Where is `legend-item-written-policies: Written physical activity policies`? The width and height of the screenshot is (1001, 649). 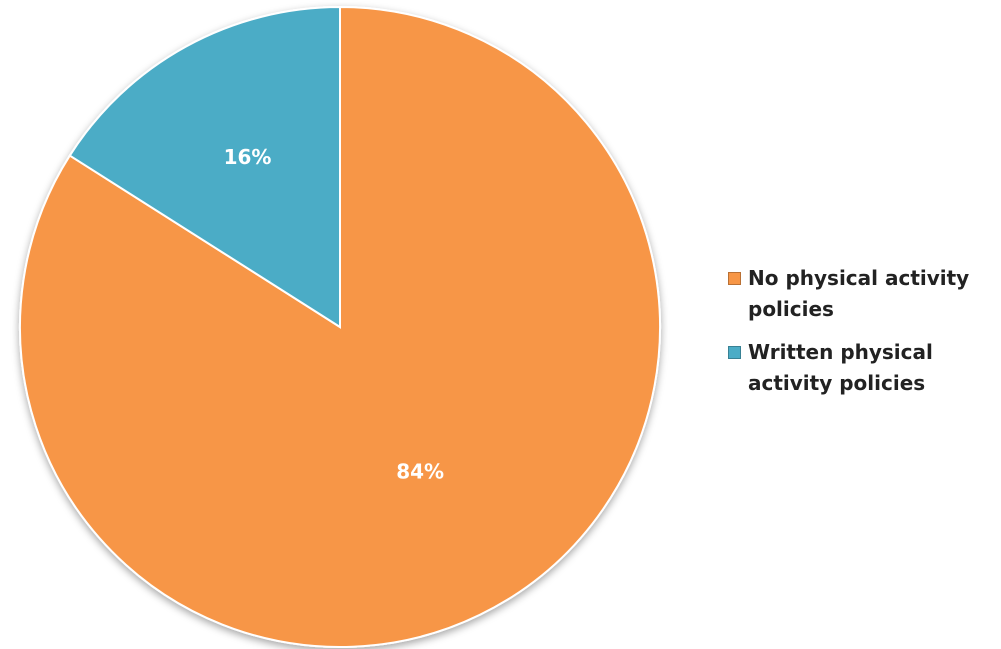
legend-item-written-policies: Written physical activity policies is located at coordinates (860, 368).